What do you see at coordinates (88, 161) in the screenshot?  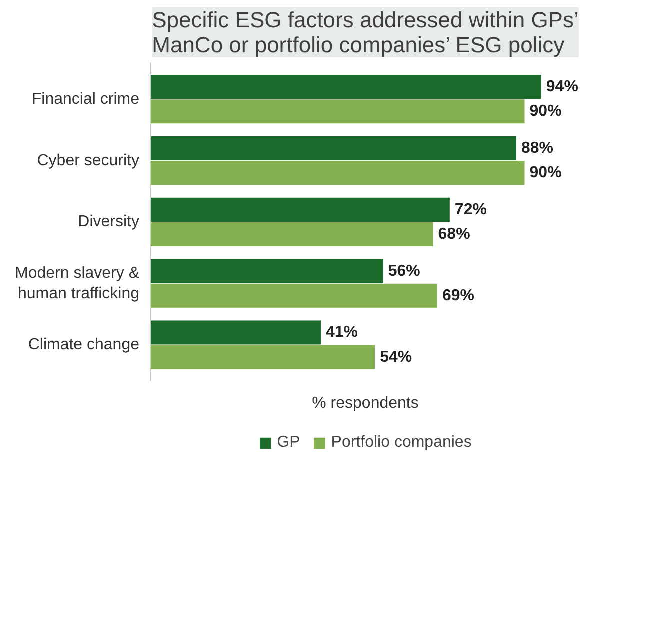 I see `y-tick-label: Cyber security` at bounding box center [88, 161].